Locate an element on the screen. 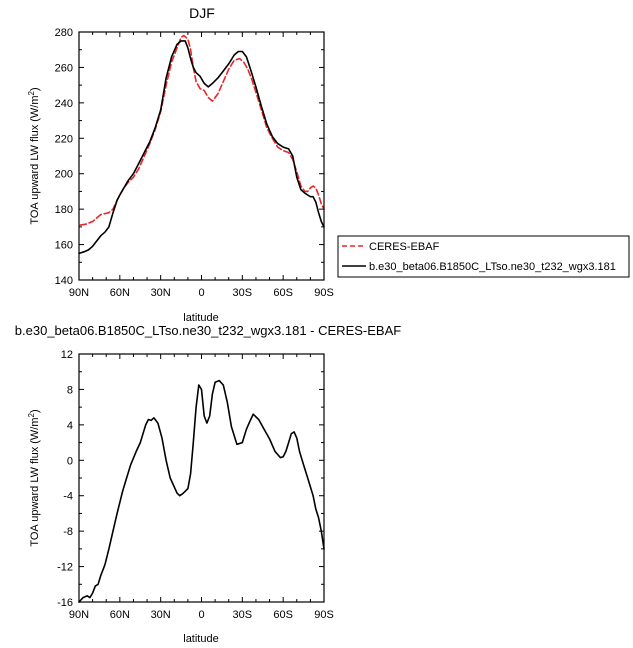 Image resolution: width=633 pixels, height=648 pixels. y-tick-label: -4 is located at coordinates (68, 497).